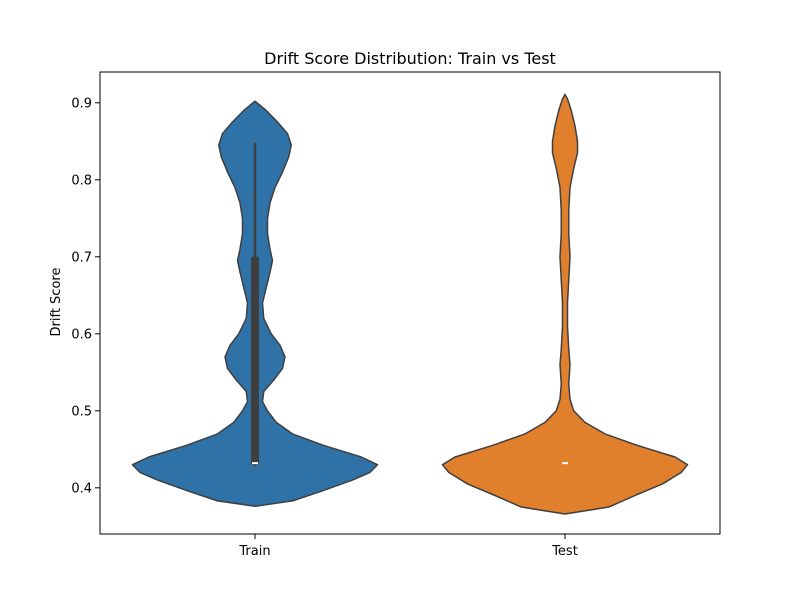 The height and width of the screenshot is (600, 800). I want to click on y-tick-label: 0.9, so click(81, 103).